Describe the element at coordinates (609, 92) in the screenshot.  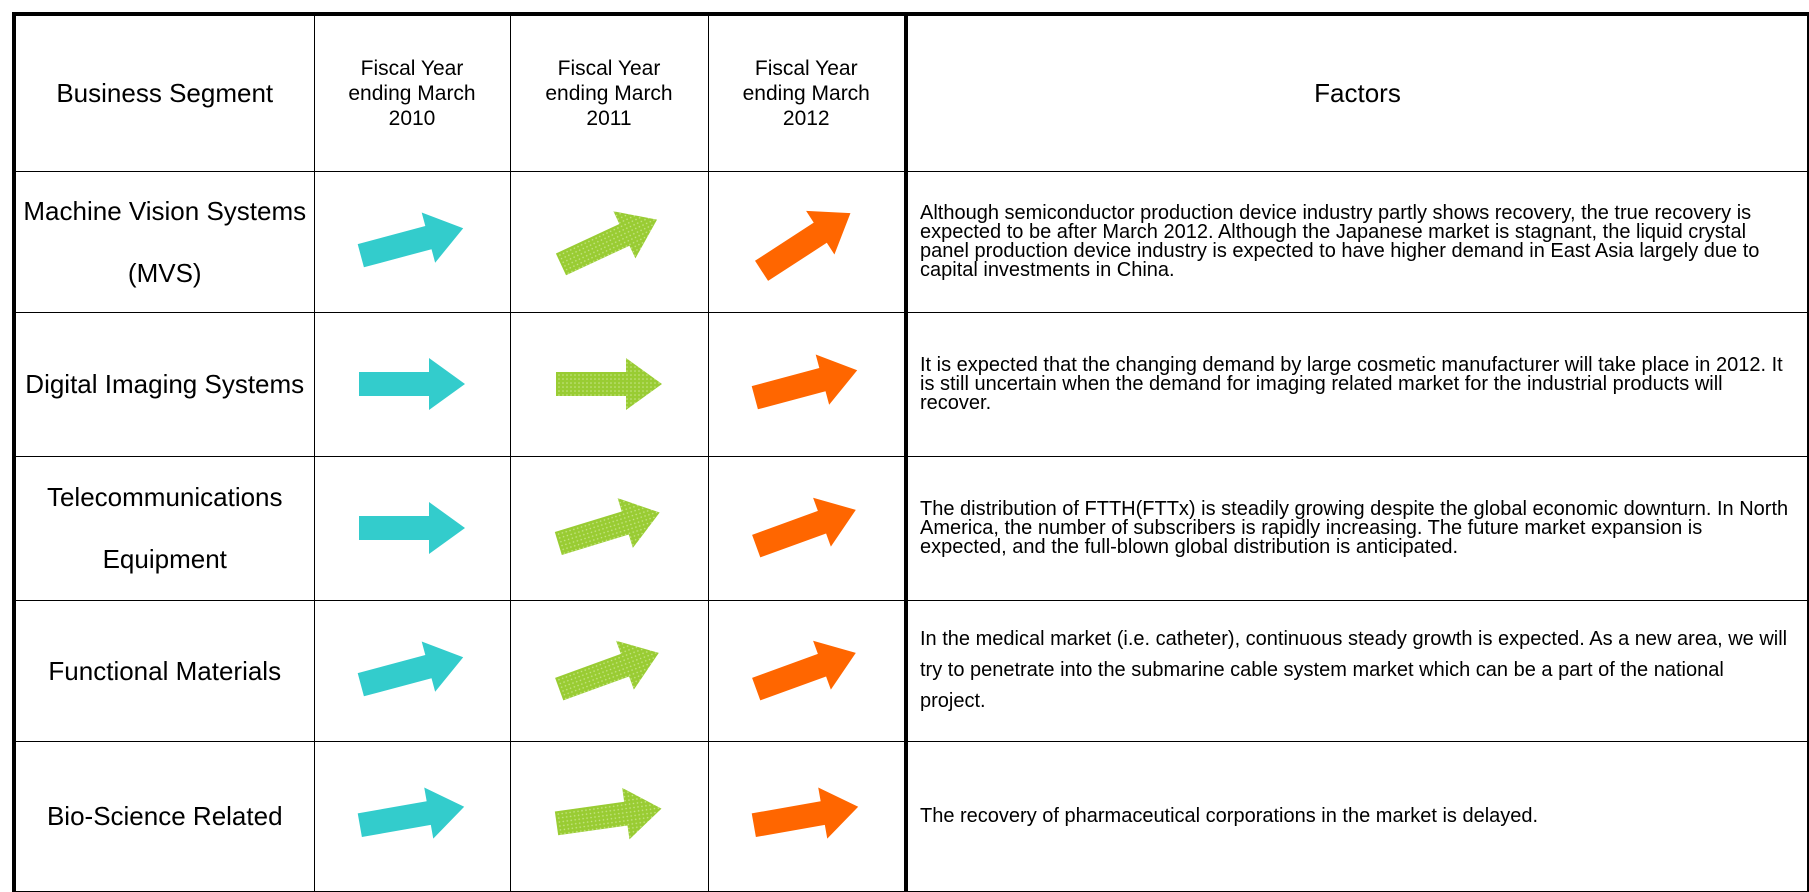
I see `header-cell: Fiscal Year ending March 2011` at that location.